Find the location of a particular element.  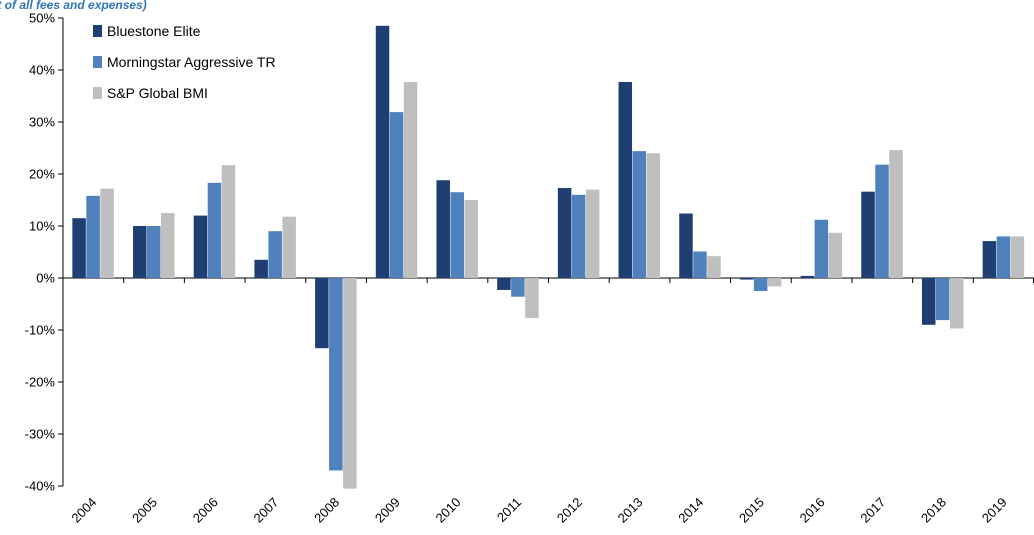

x-tick-label: 2012 is located at coordinates (569, 510).